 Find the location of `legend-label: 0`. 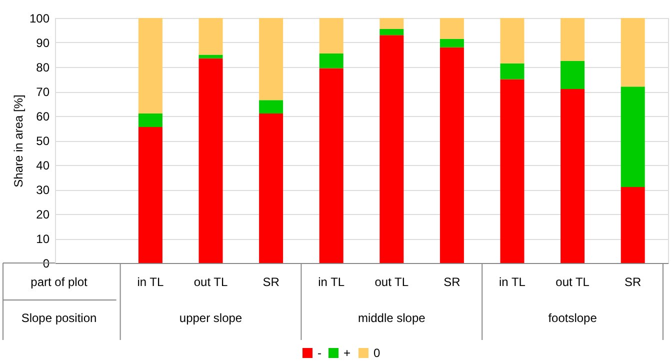

legend-label: 0 is located at coordinates (377, 353).